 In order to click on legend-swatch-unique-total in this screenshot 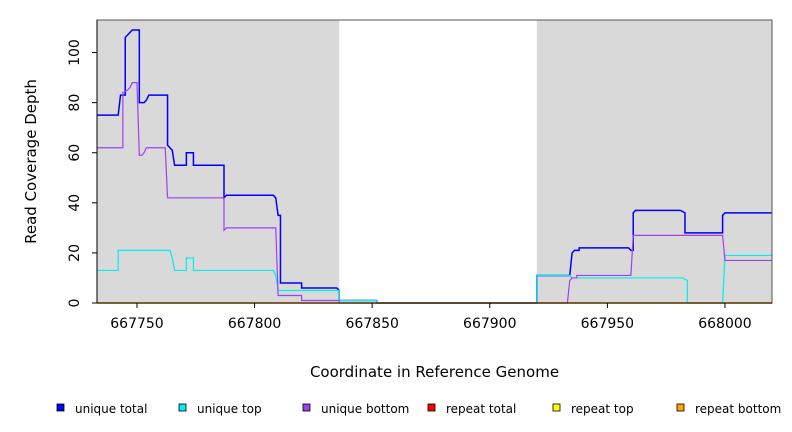, I will do `click(60, 407)`.